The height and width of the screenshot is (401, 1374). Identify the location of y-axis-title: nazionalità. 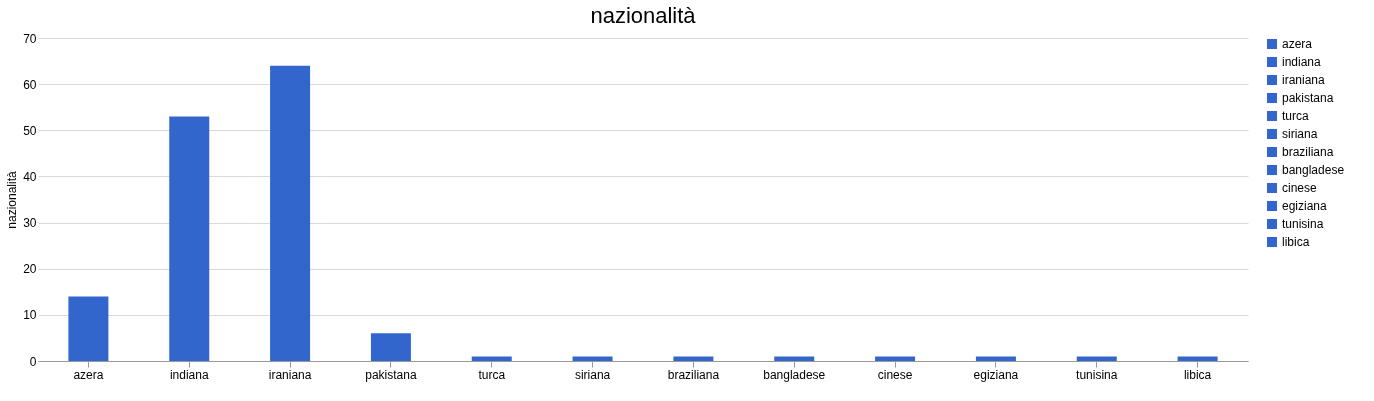
(12, 199).